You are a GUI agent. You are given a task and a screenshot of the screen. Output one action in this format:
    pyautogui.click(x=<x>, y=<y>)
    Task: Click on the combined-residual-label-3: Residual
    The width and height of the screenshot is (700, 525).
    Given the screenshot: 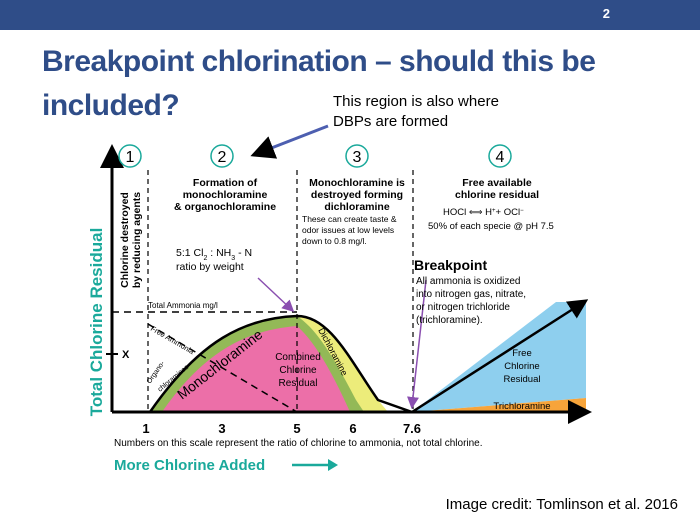 What is the action you would take?
    pyautogui.click(x=298, y=383)
    